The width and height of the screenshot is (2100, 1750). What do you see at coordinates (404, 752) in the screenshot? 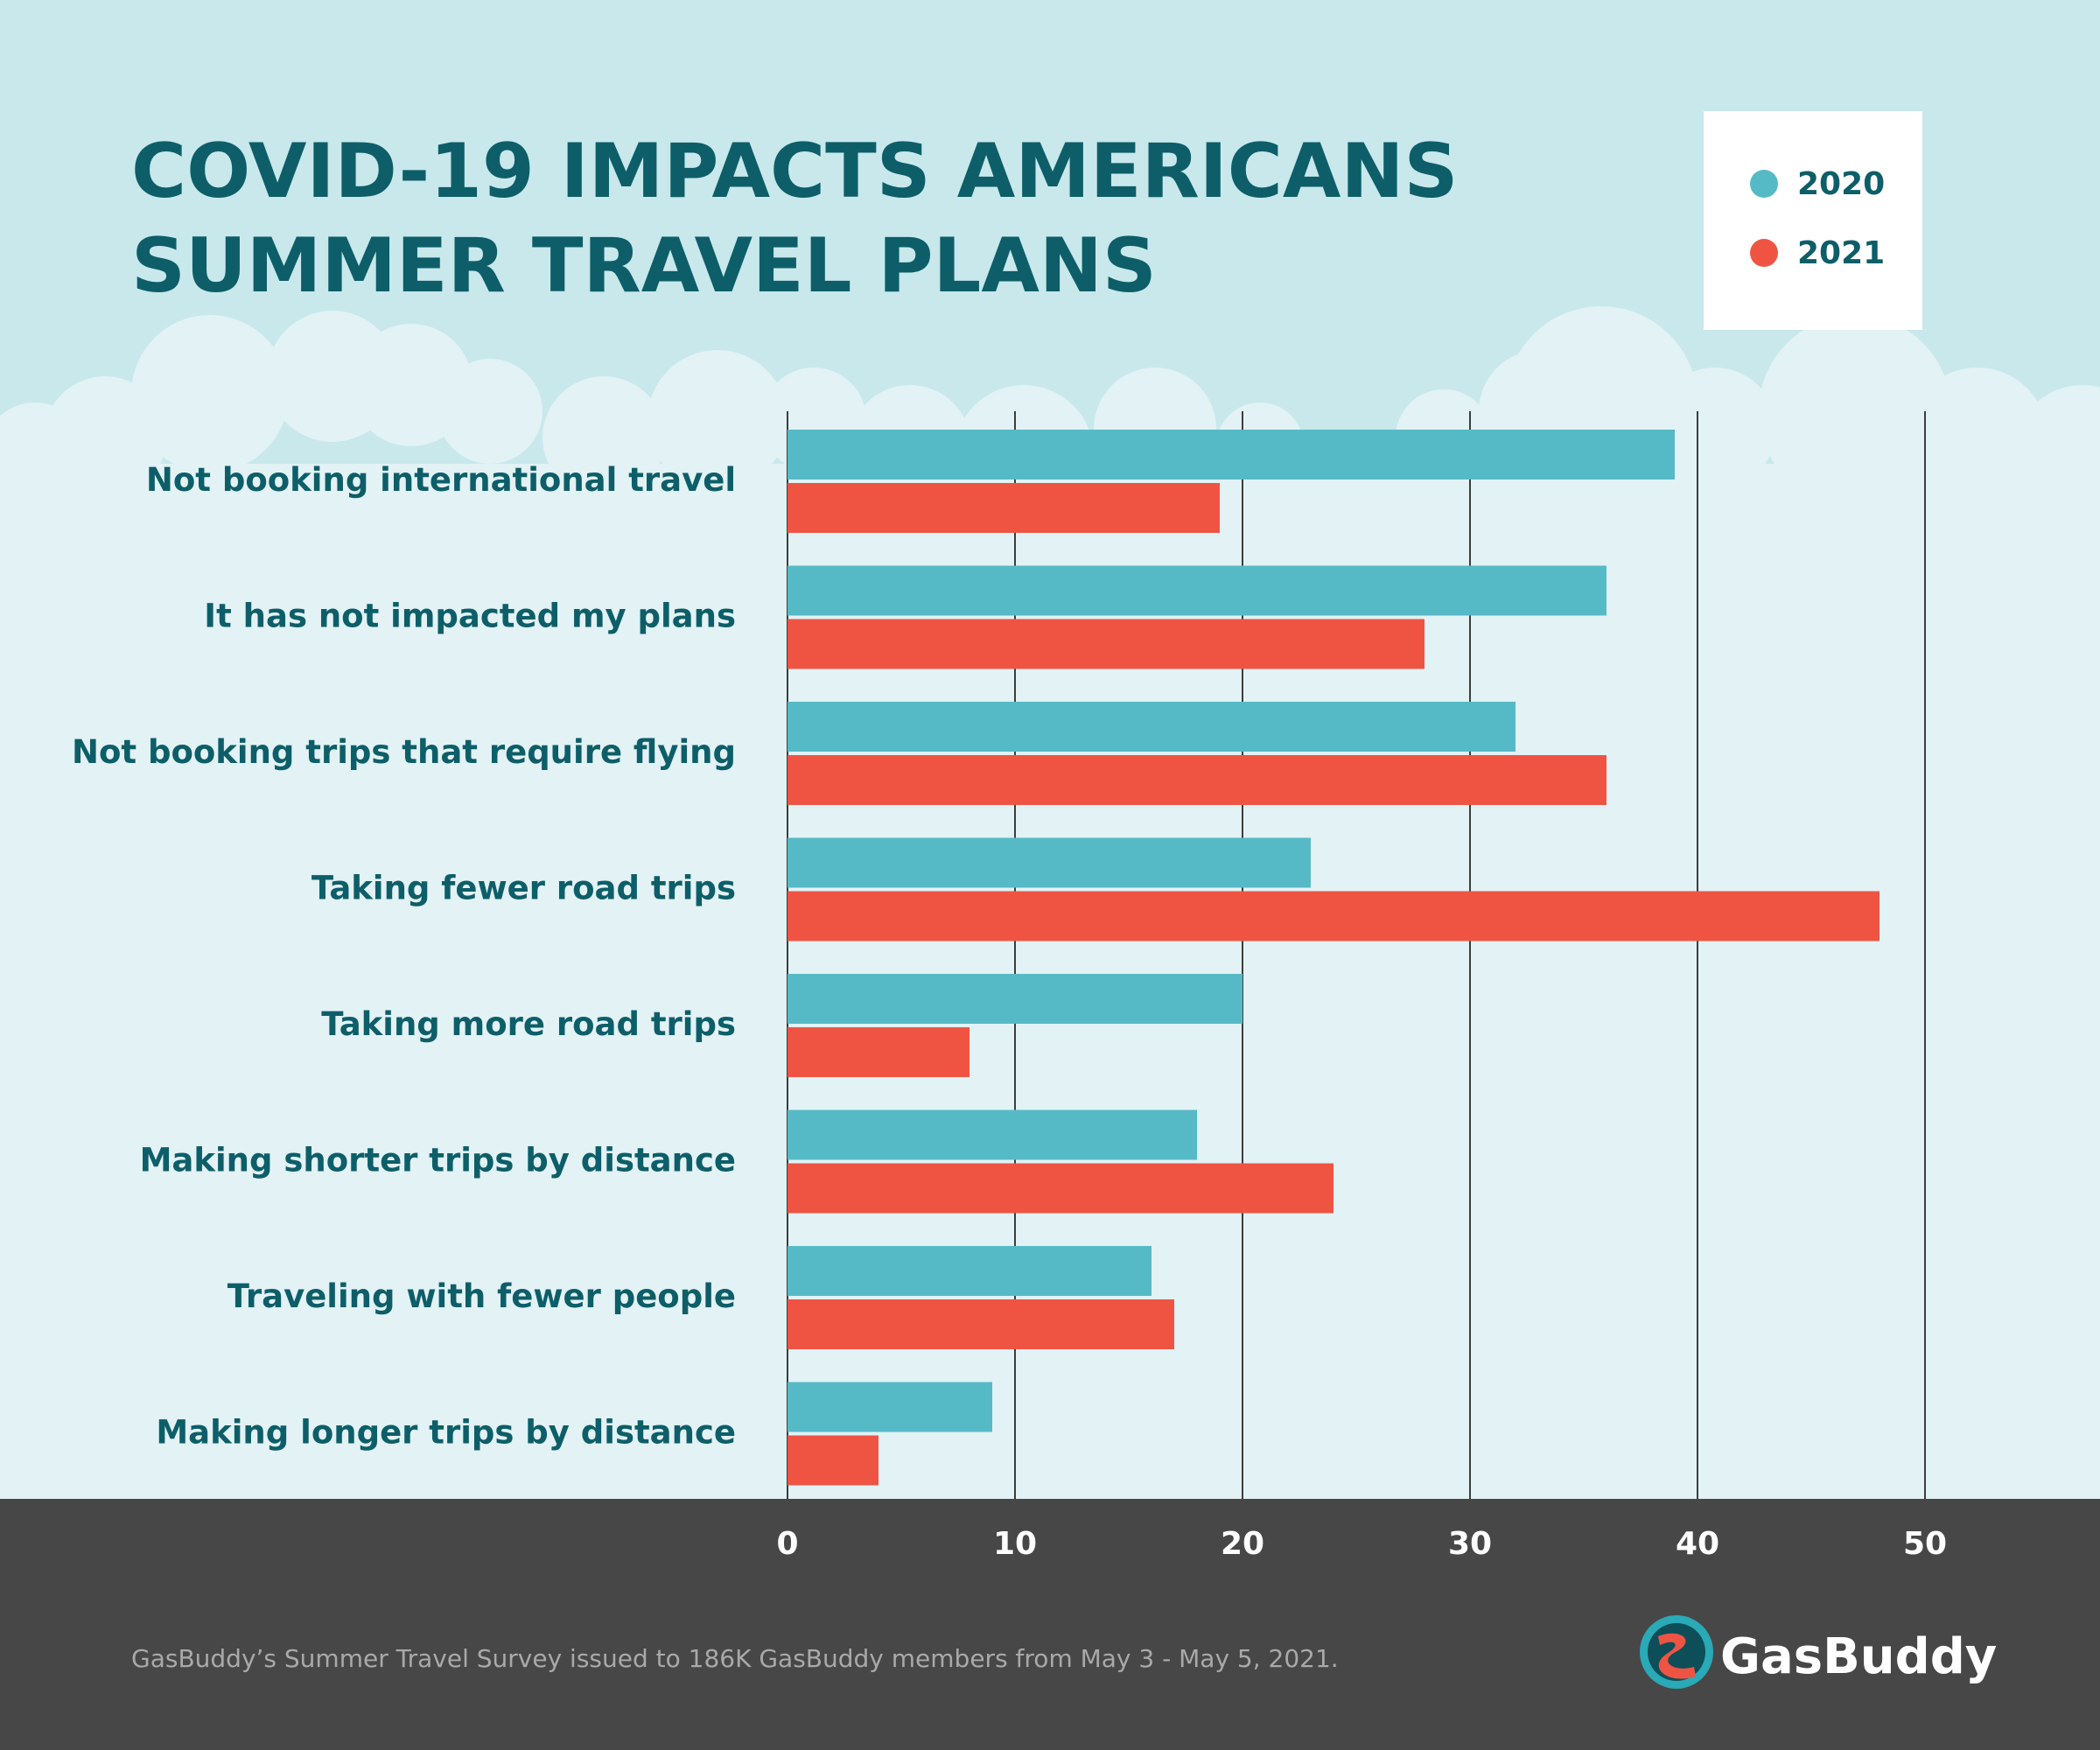
I see `category-label: Not booking trips that require flying` at bounding box center [404, 752].